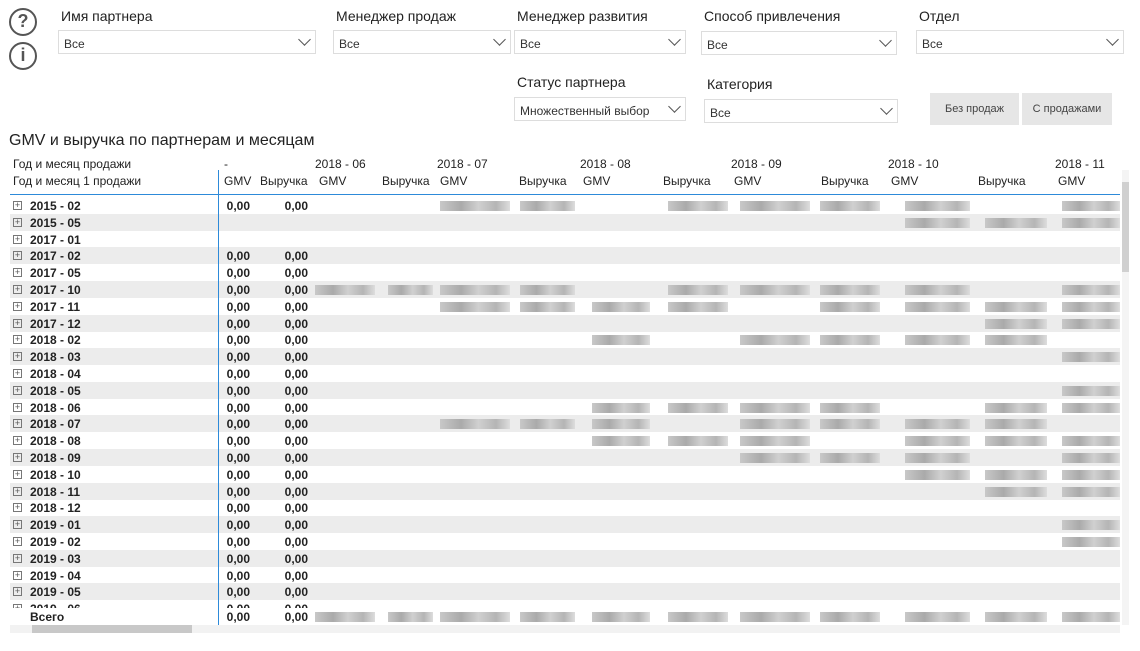  Describe the element at coordinates (55, 323) in the screenshot. I see `row-label: 2017 - 12` at that location.